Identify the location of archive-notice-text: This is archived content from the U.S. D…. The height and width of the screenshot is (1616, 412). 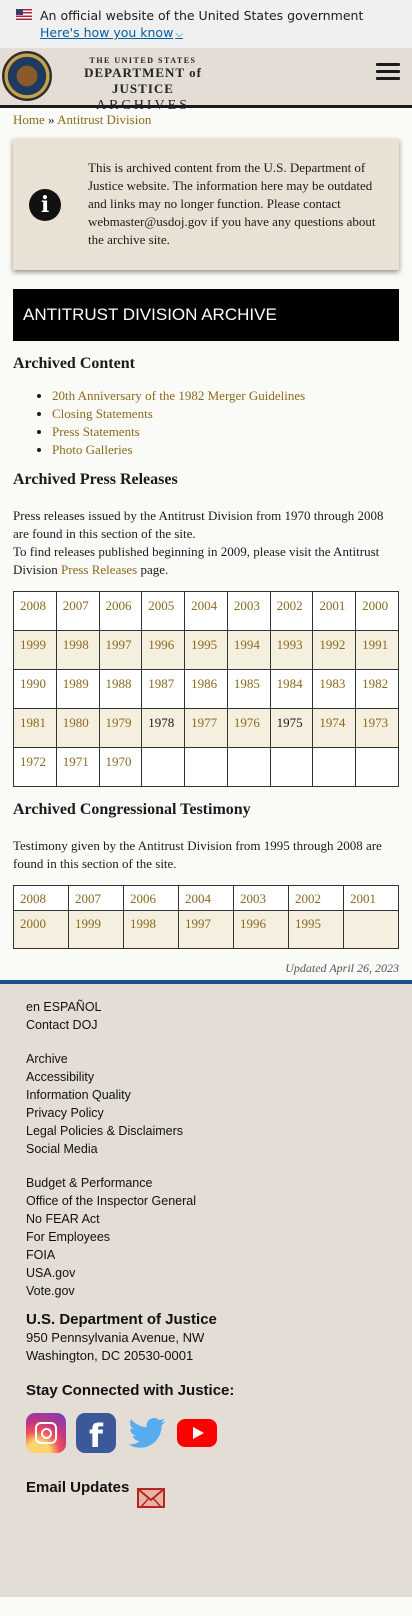
(232, 203).